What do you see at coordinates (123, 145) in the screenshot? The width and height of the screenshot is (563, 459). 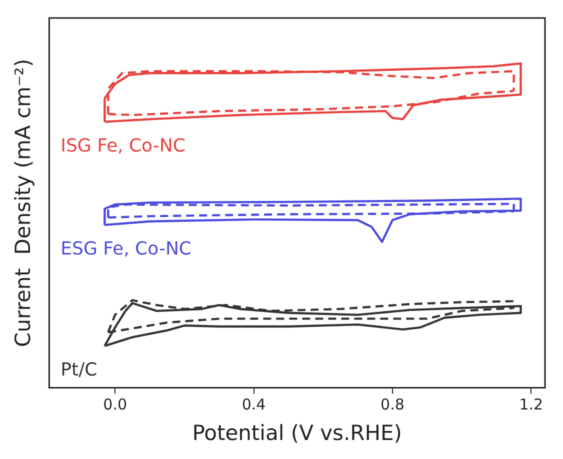 I see `series-label: ISG Fe, Co-NC` at bounding box center [123, 145].